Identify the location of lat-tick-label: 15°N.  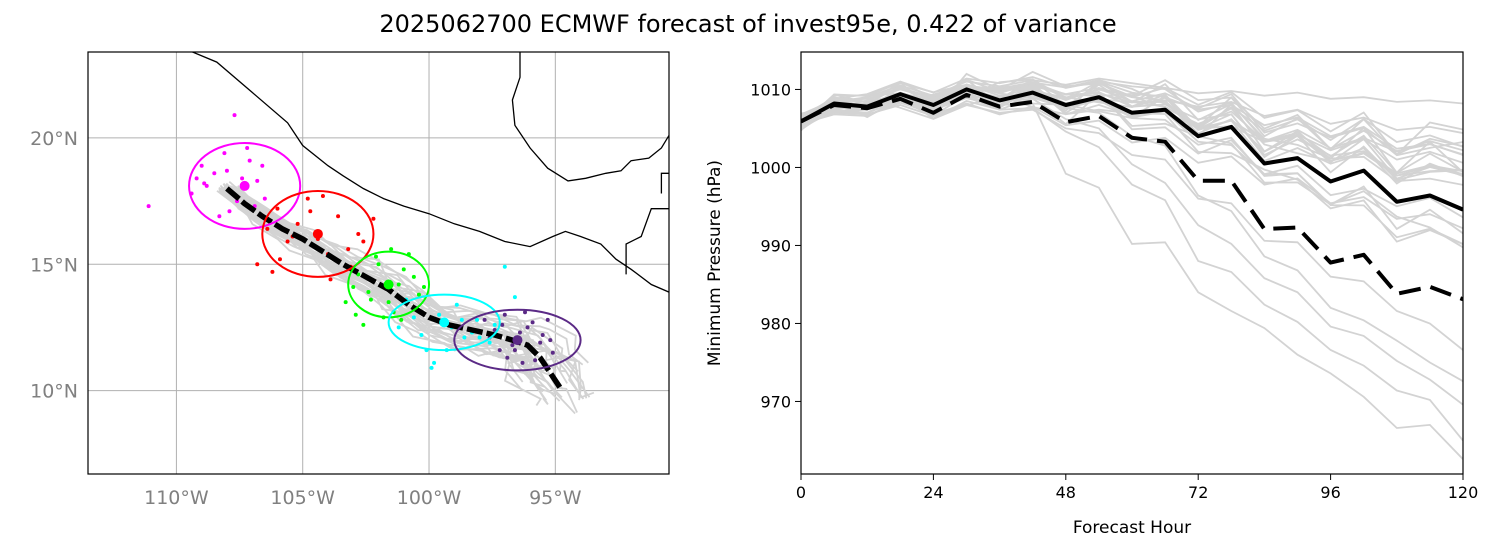
(54, 265).